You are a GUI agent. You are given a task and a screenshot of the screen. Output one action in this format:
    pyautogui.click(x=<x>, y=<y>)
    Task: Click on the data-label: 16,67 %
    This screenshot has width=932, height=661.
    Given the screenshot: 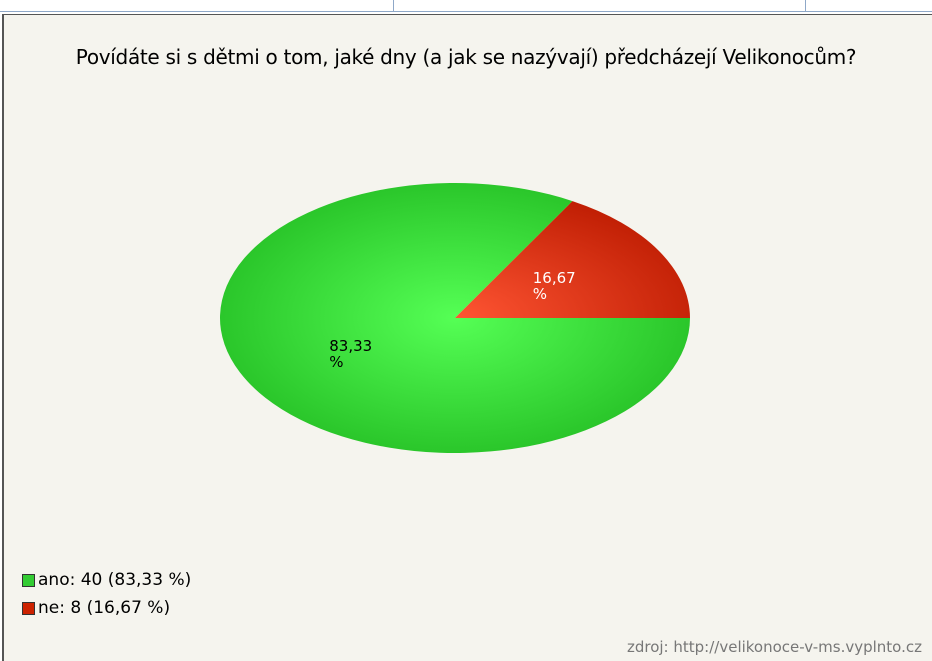 What is the action you would take?
    pyautogui.click(x=554, y=286)
    